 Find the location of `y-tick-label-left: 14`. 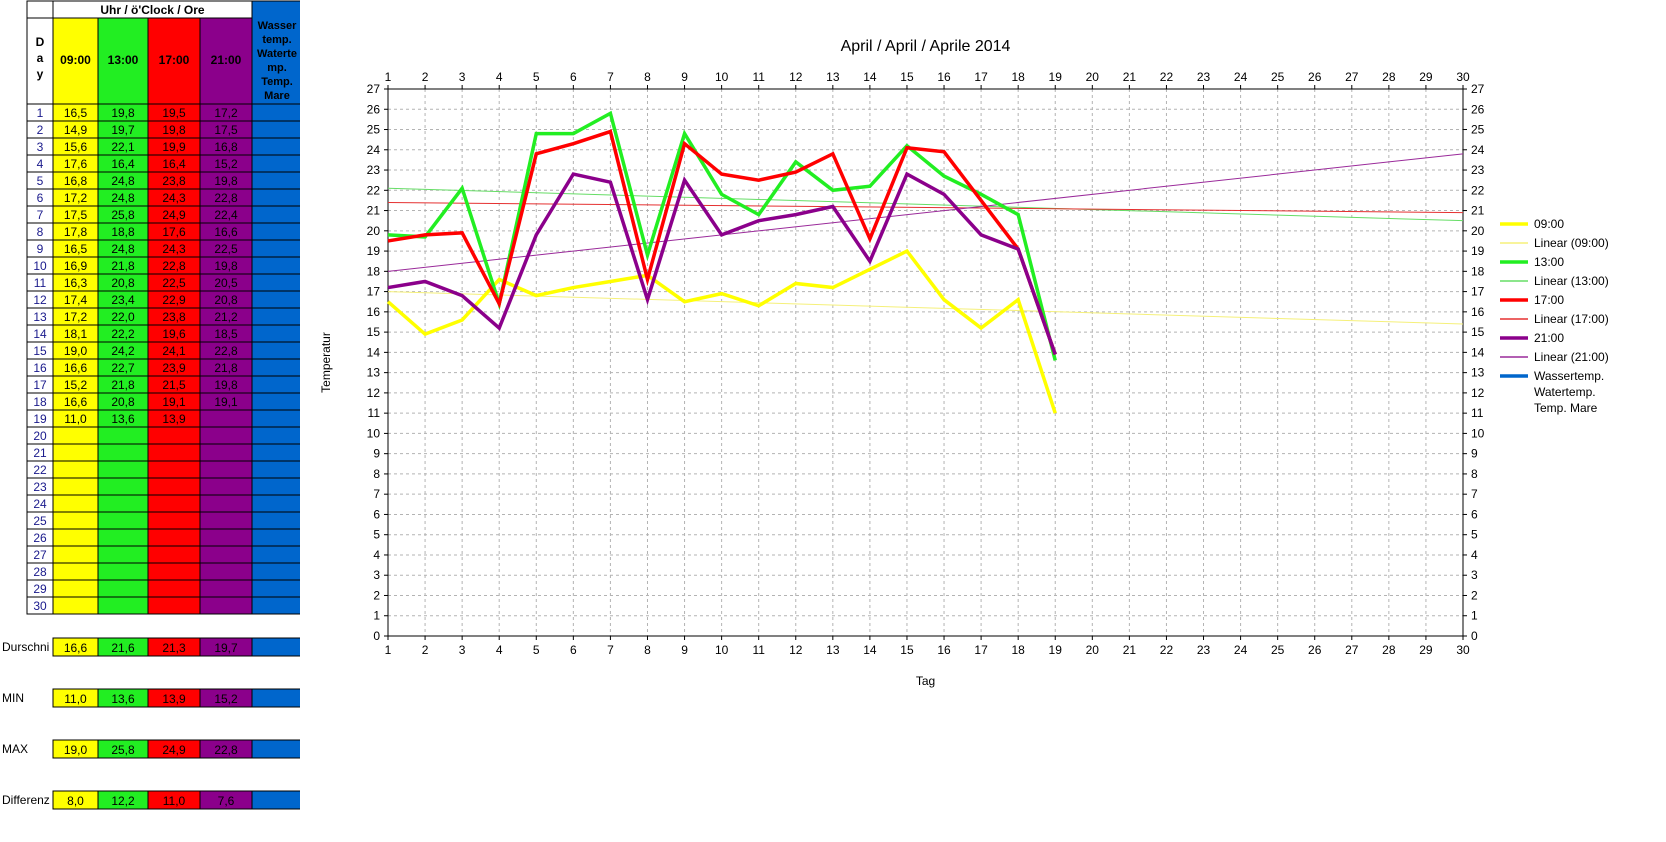

y-tick-label-left: 14 is located at coordinates (374, 352).